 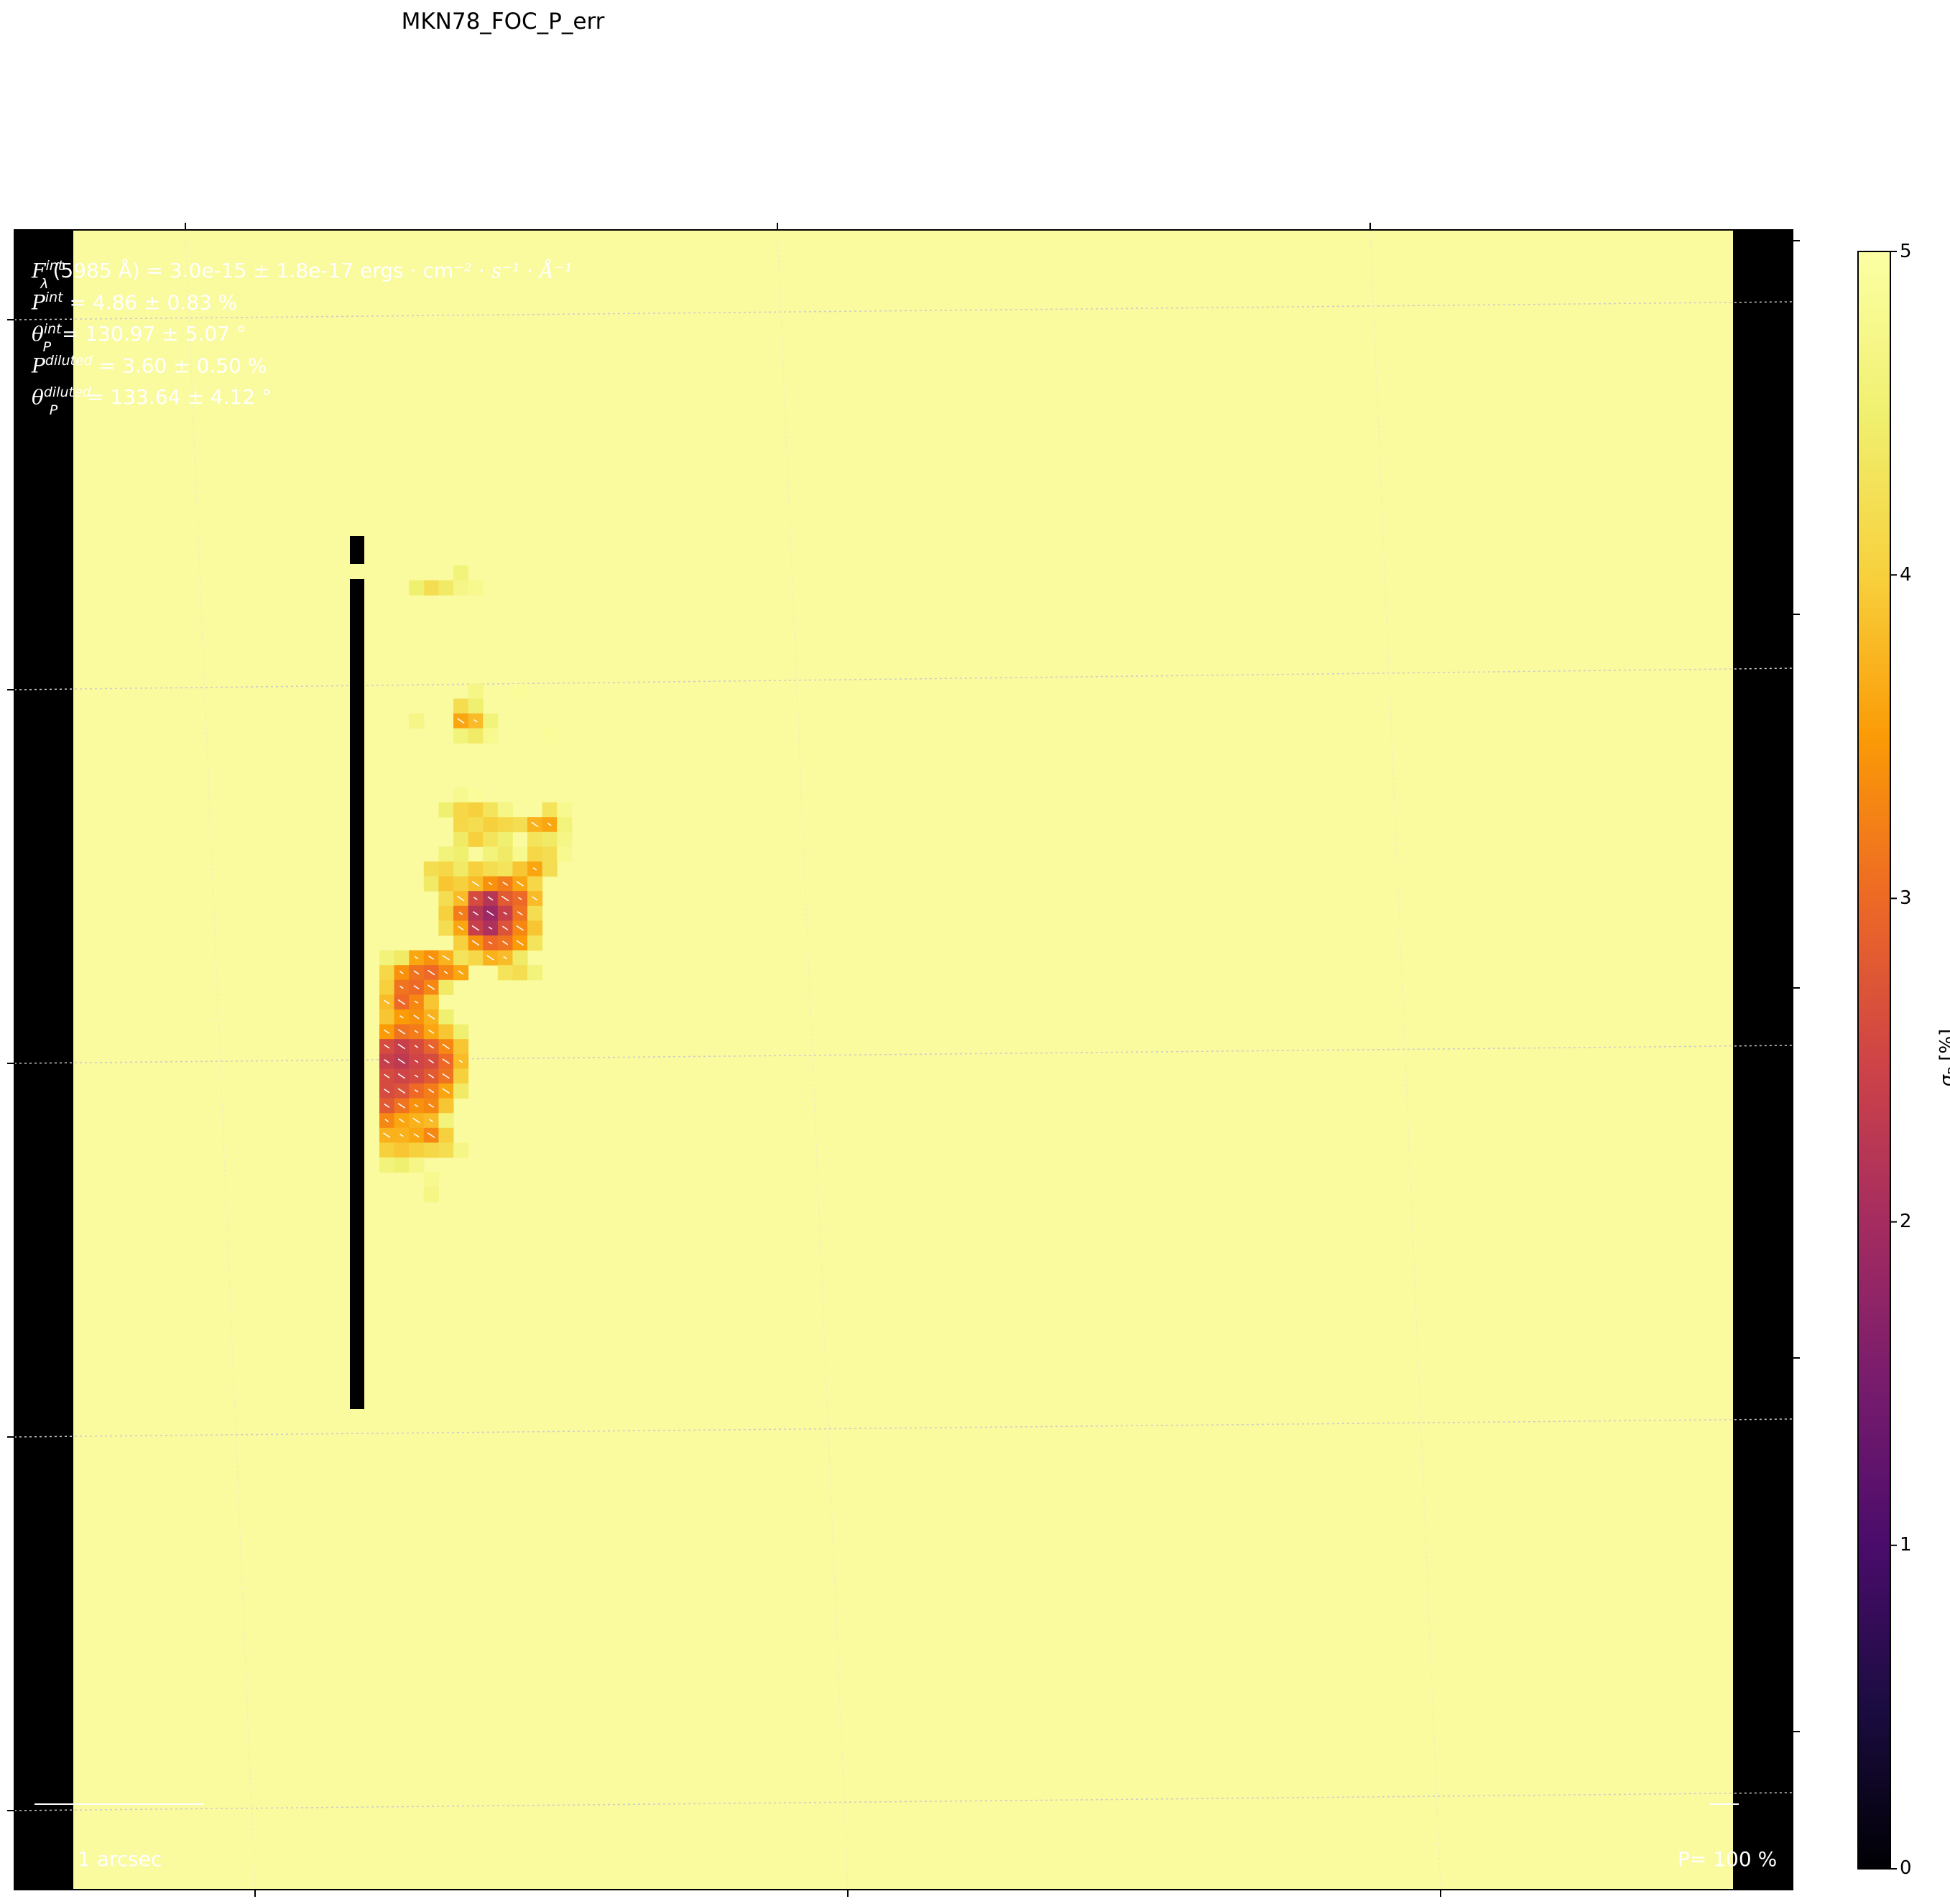 What do you see at coordinates (1874, 1060) in the screenshot?
I see `colorbar` at bounding box center [1874, 1060].